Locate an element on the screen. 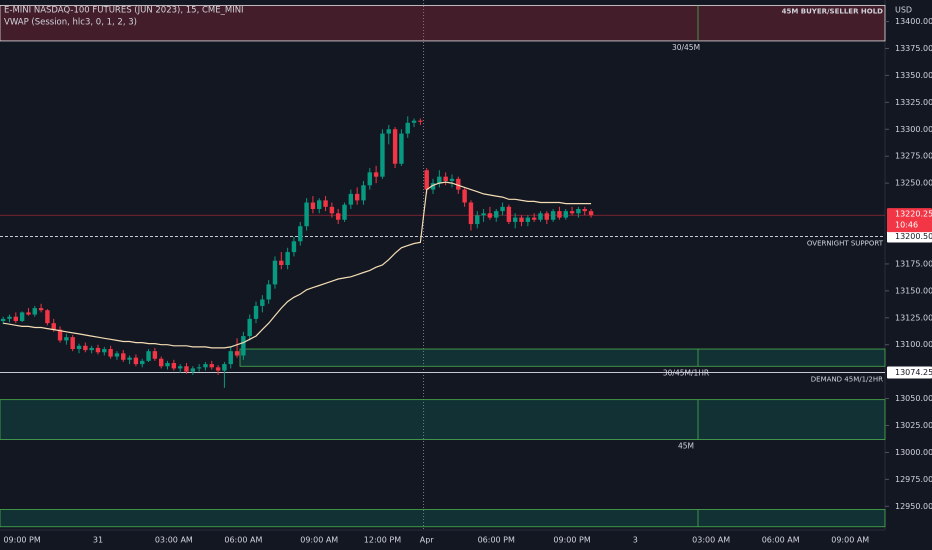 This screenshot has width=932, height=550. x-tick-label: Apr is located at coordinates (427, 540).